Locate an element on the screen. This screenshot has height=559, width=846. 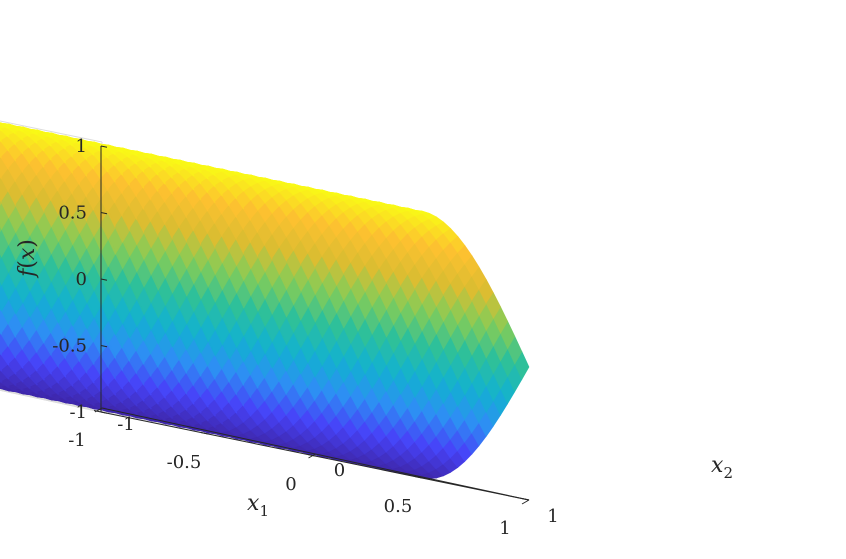
x1-tick-label-0: -1 is located at coordinates (77, 440).